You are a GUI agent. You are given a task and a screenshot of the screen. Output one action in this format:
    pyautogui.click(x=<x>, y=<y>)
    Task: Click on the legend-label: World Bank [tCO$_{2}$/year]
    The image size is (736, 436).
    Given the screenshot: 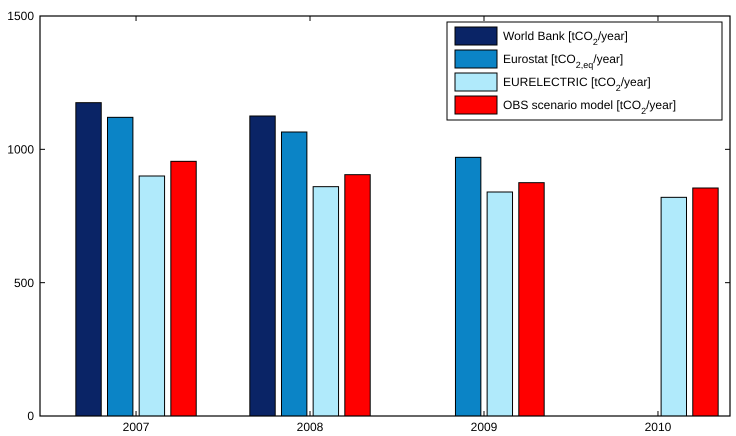 What is the action you would take?
    pyautogui.click(x=565, y=38)
    